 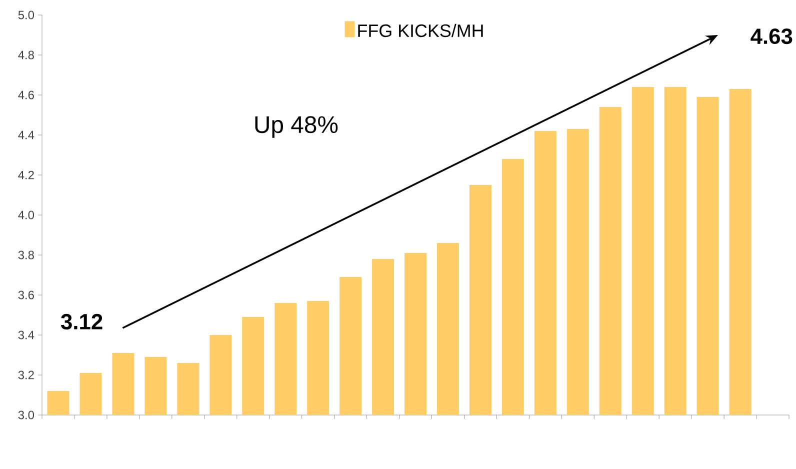 I want to click on y-tick-label: 5.0, so click(x=26, y=15).